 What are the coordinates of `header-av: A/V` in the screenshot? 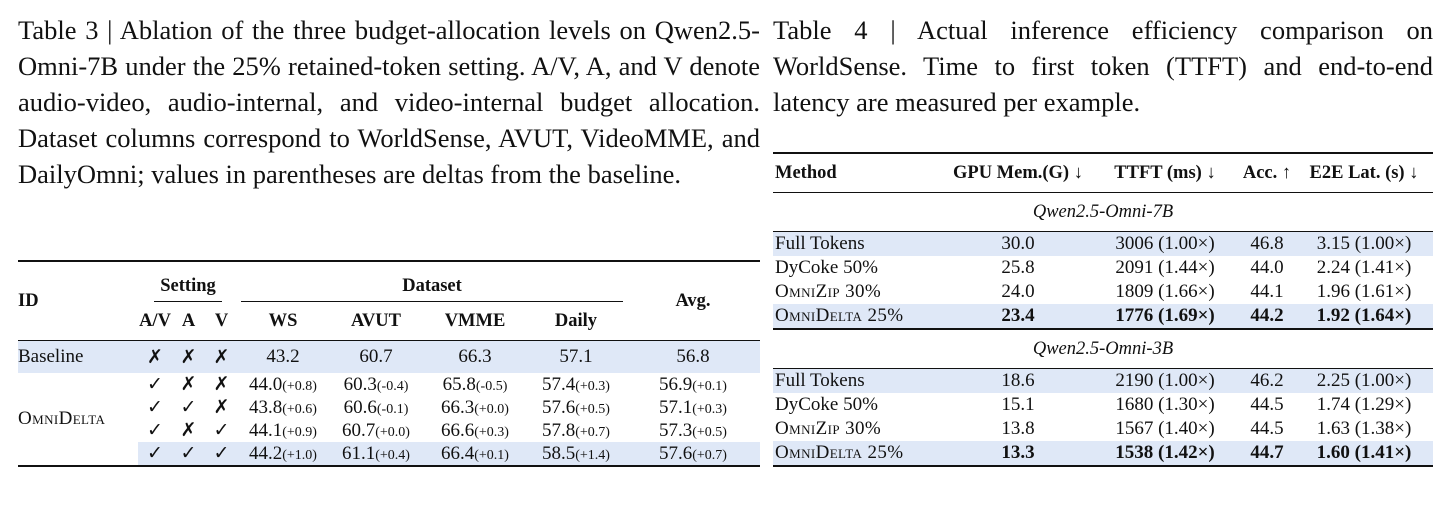 It's located at (155, 320).